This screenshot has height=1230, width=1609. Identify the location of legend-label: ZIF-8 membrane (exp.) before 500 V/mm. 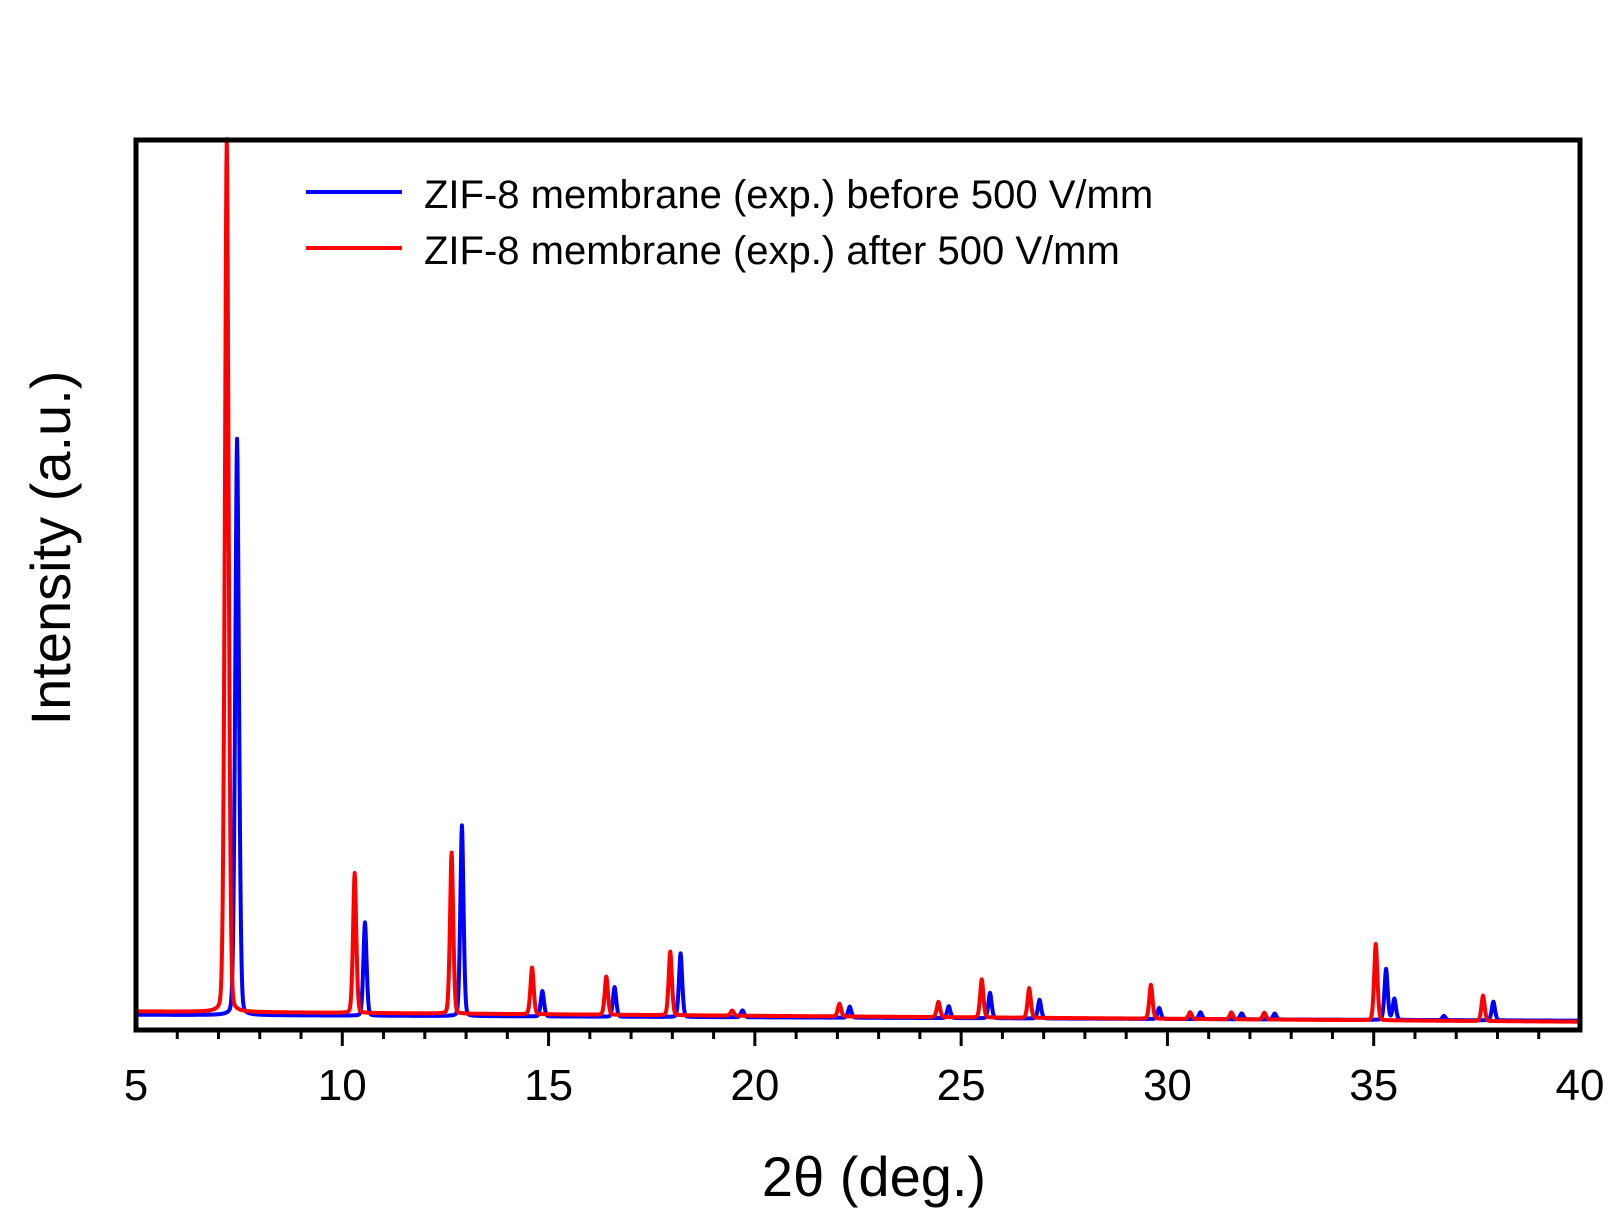
(788, 195).